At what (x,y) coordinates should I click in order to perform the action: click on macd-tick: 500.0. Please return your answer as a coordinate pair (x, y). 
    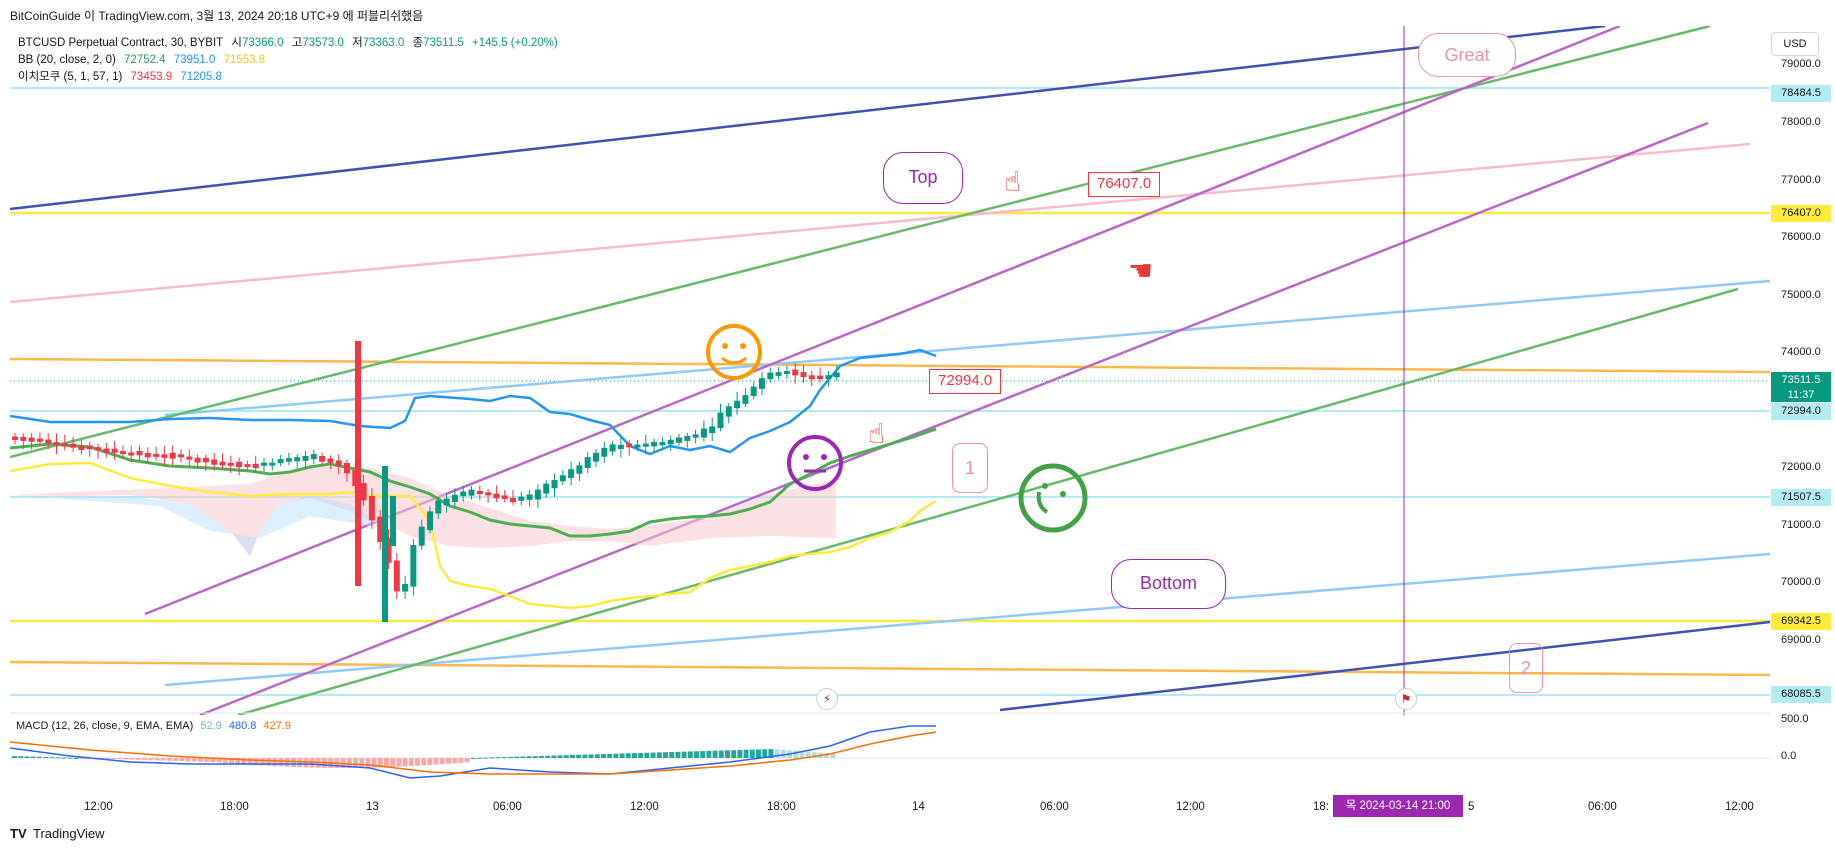
    Looking at the image, I should click on (1795, 719).